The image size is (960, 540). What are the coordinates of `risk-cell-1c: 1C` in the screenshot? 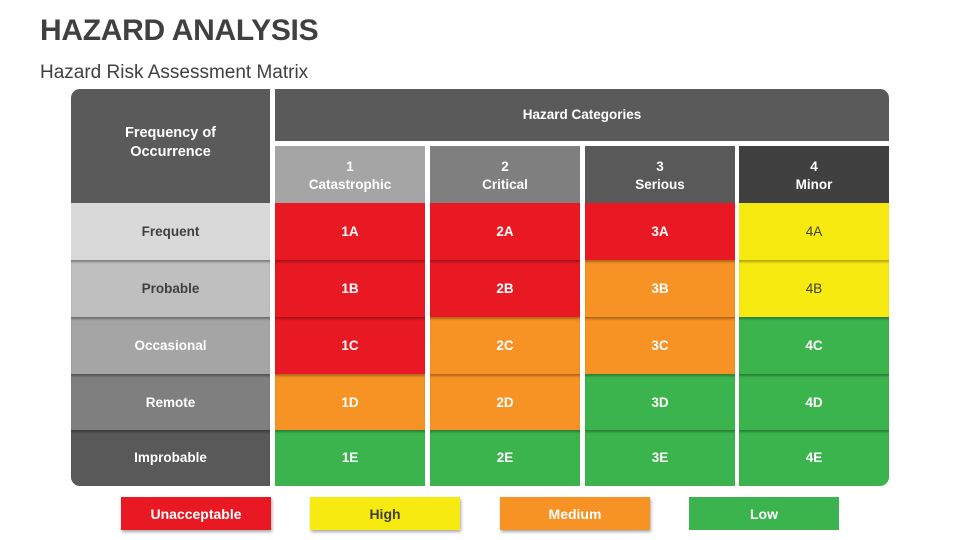 It's located at (350, 345).